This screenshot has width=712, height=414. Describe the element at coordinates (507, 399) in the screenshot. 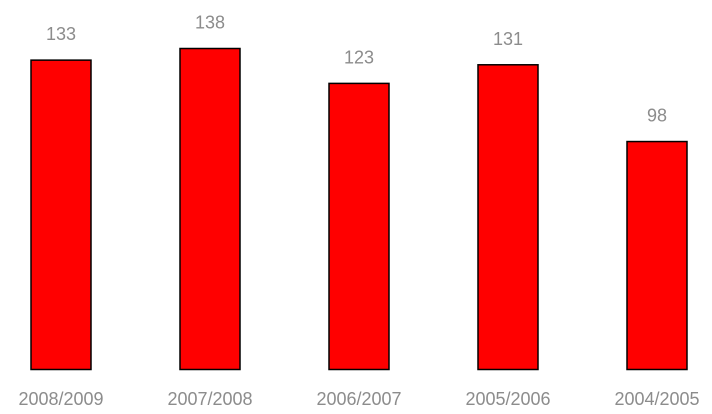

I see `category-label: 2005/2006` at that location.